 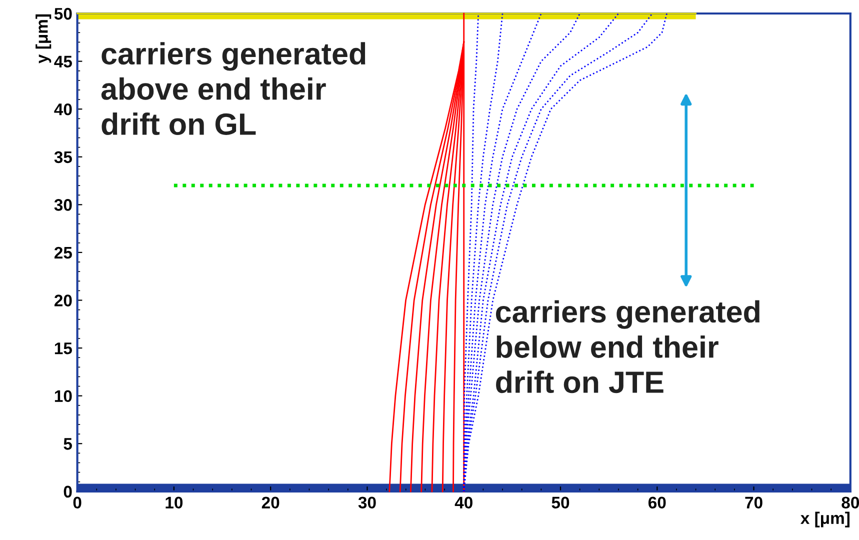 What do you see at coordinates (63, 109) in the screenshot?
I see `y-tick-label: 40` at bounding box center [63, 109].